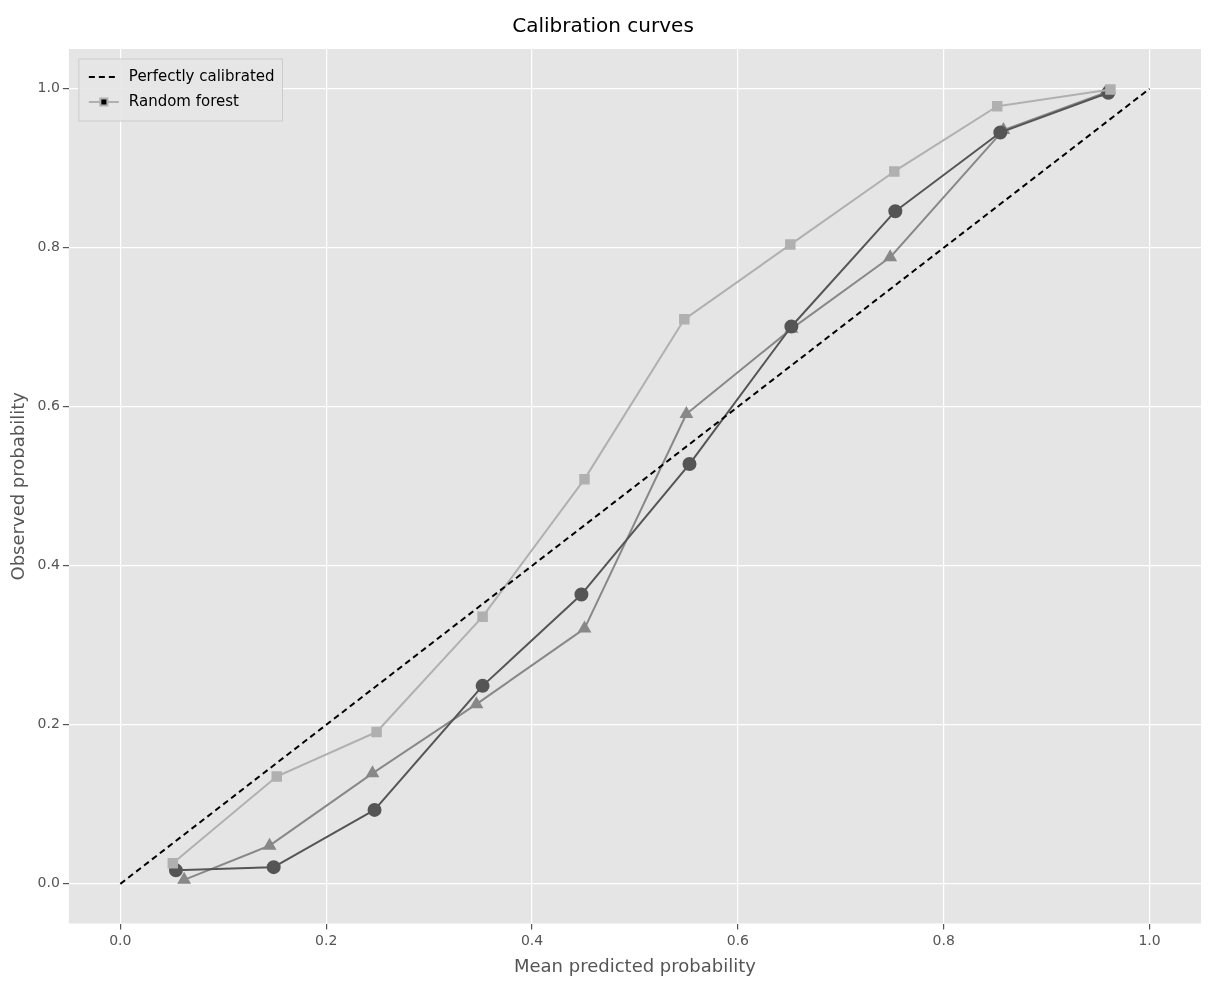  What do you see at coordinates (48, 87) in the screenshot?
I see `y-tick-label: 1.0` at bounding box center [48, 87].